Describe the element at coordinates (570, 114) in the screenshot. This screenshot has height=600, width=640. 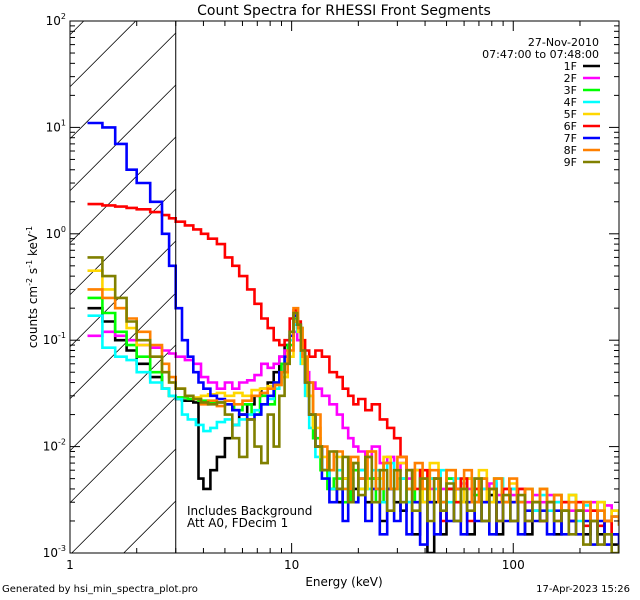
I see `legend-label-5f: 5F` at that location.